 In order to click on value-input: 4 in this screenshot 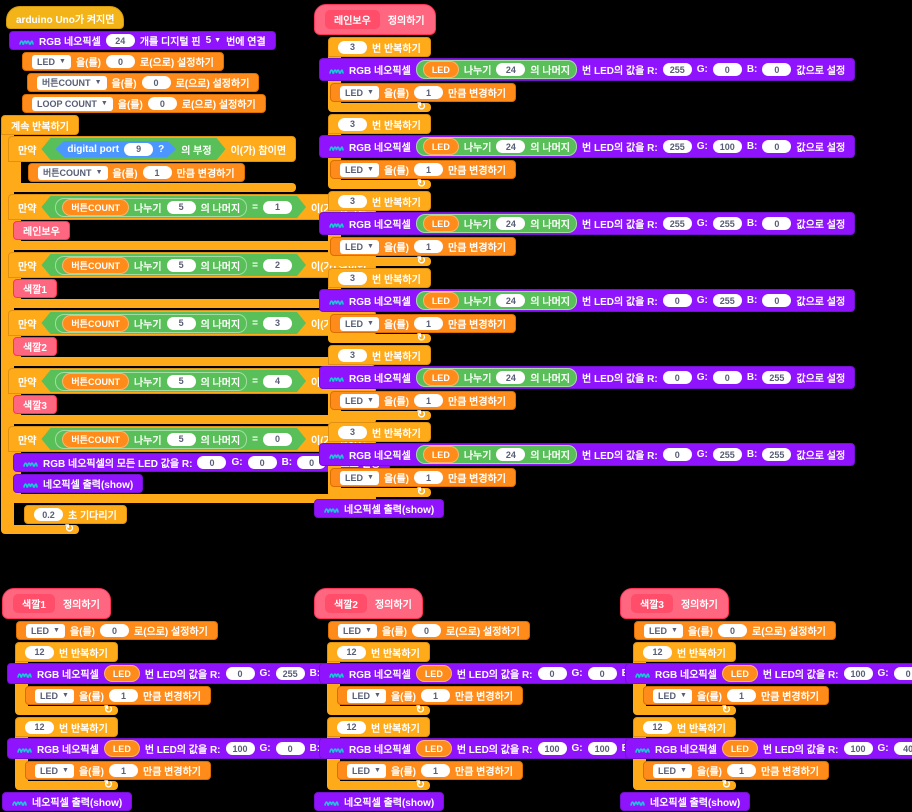, I will do `click(277, 381)`.